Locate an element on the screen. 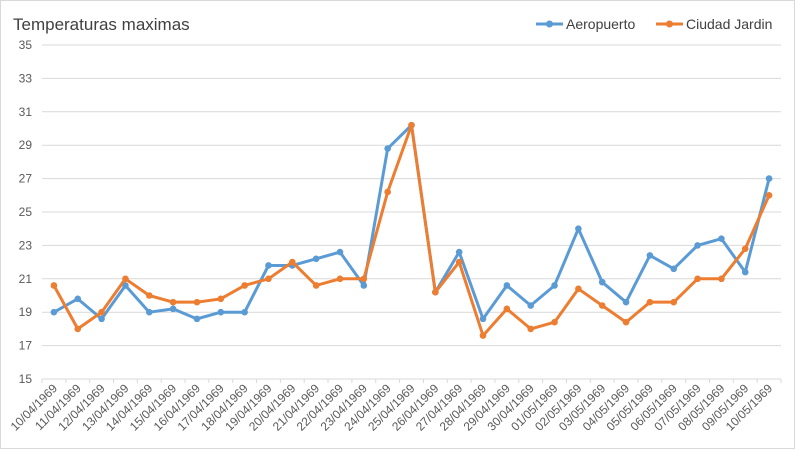 The width and height of the screenshot is (795, 449). y-tick-label: 25 is located at coordinates (26, 212).